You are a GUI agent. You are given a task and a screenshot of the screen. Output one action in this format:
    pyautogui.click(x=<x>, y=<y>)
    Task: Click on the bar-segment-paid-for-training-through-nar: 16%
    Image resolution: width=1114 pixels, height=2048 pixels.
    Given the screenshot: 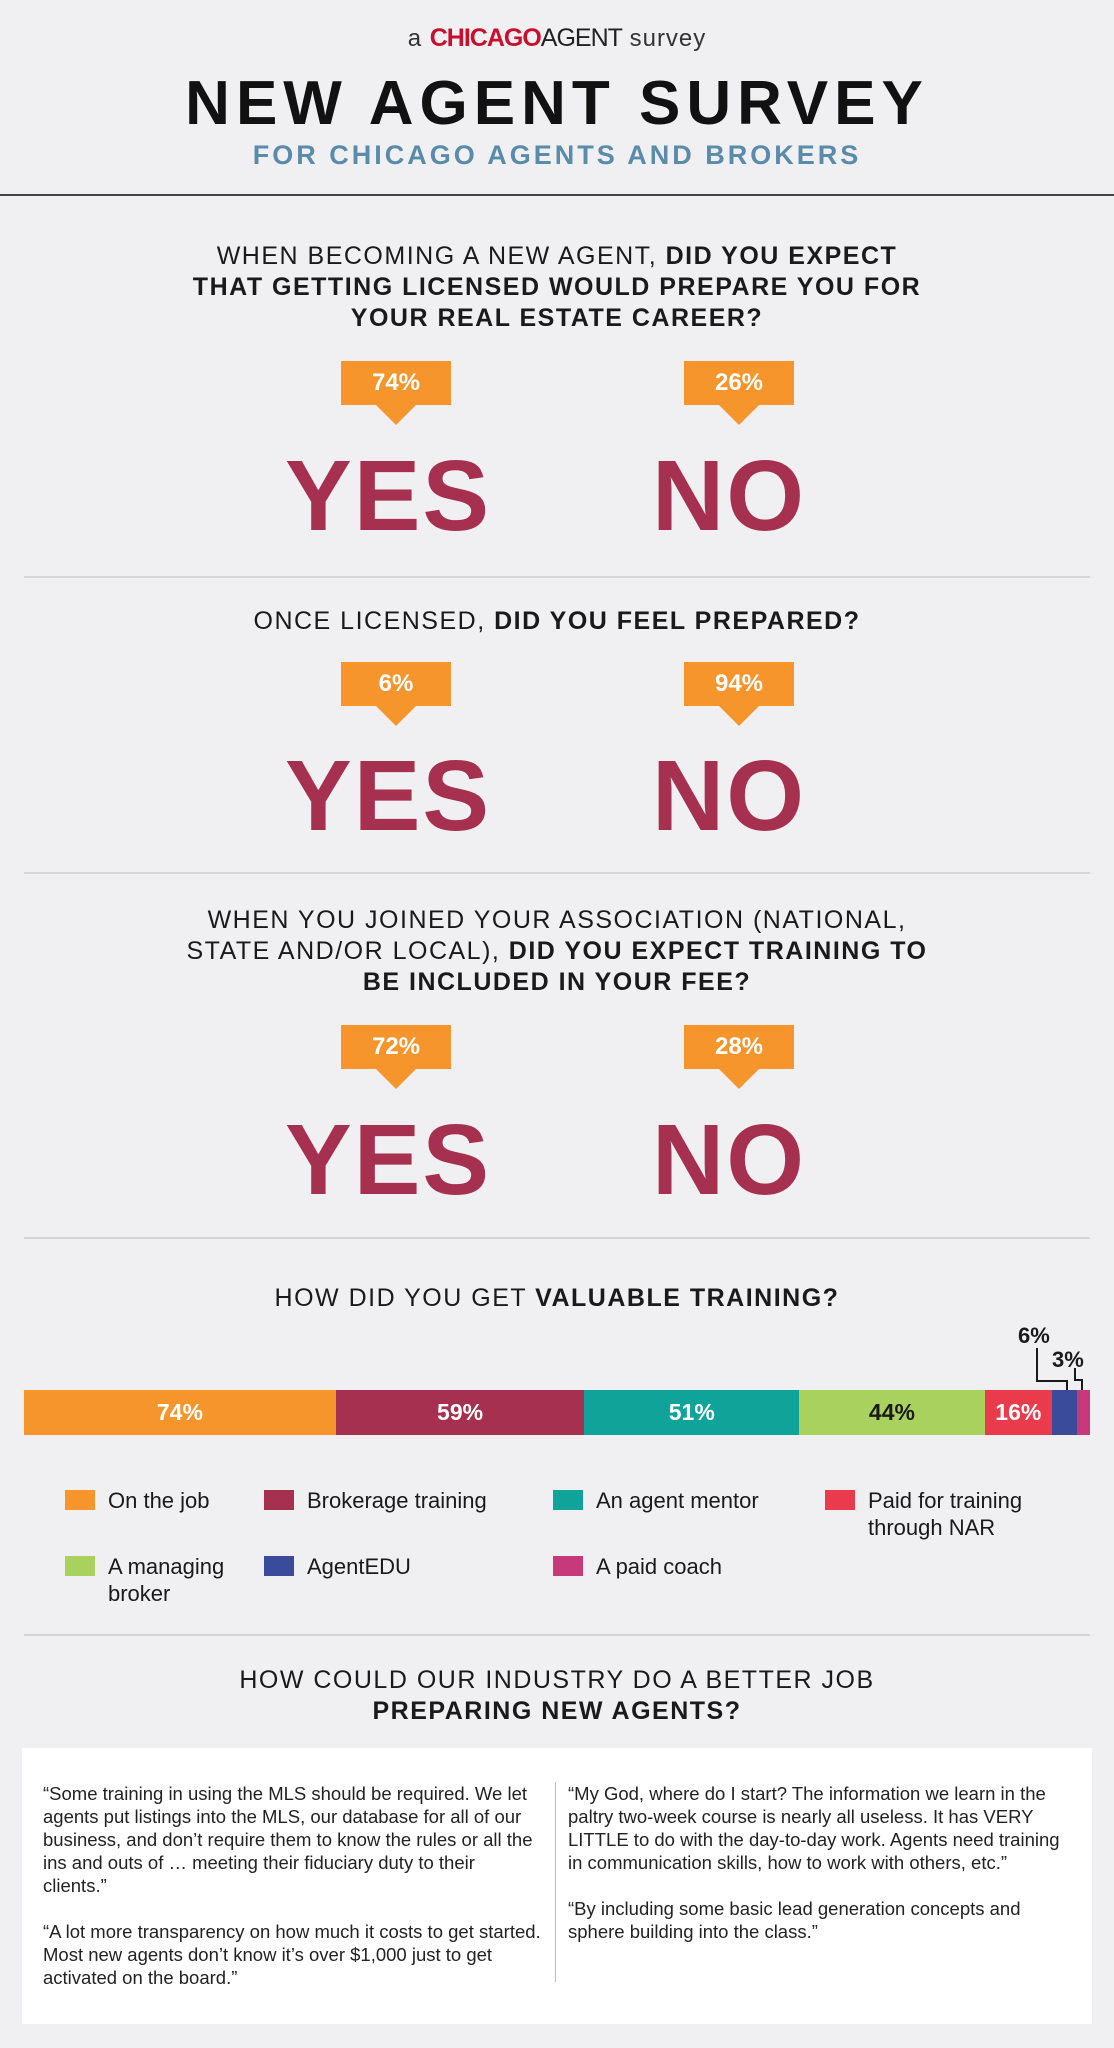 What is the action you would take?
    pyautogui.click(x=1018, y=1412)
    